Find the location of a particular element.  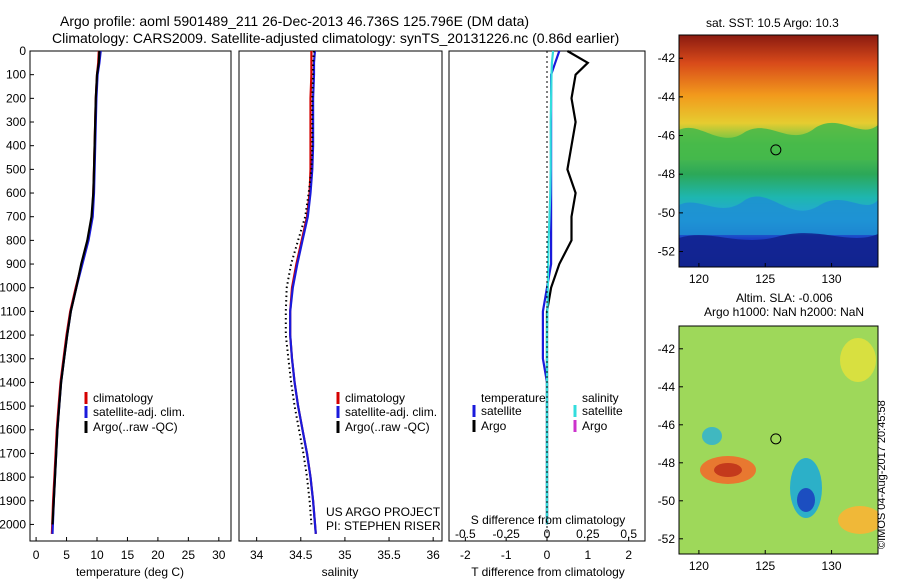

depth-tick-label: 600 is located at coordinates (16, 193).